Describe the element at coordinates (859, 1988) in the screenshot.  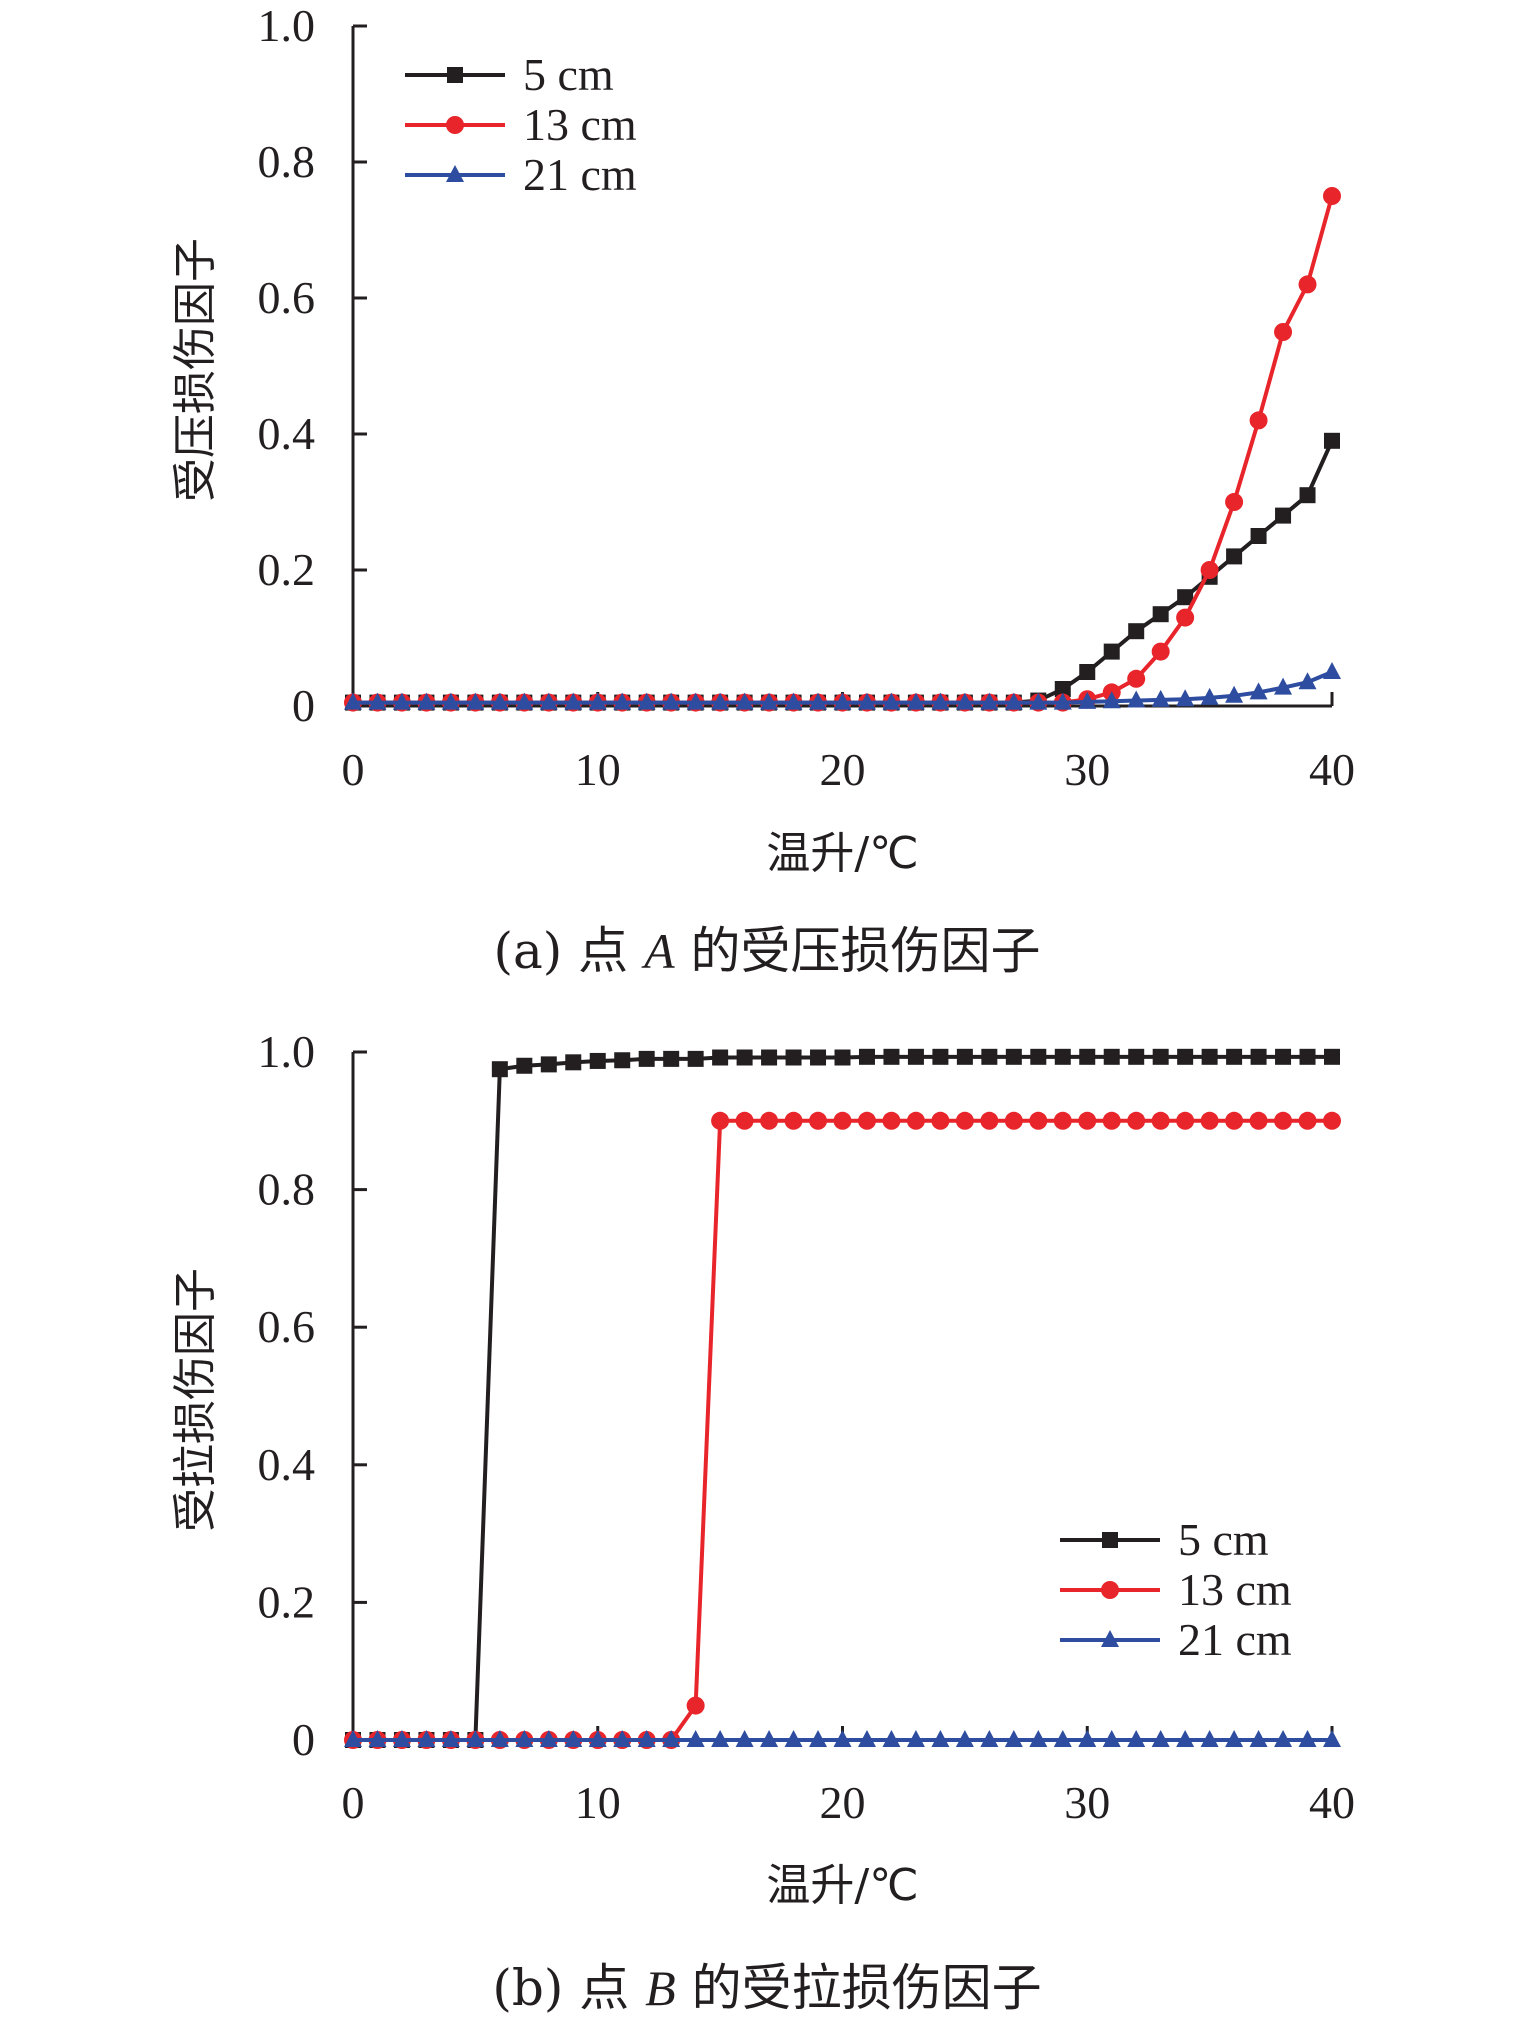
I see `caption-suffix: 的受拉损伤因子` at that location.